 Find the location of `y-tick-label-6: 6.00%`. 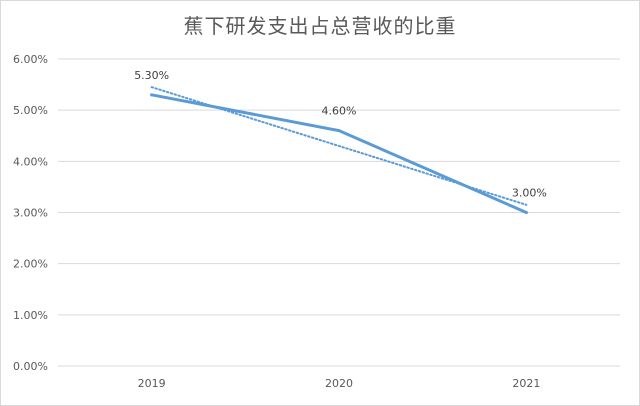

y-tick-label-6: 6.00% is located at coordinates (30, 59).